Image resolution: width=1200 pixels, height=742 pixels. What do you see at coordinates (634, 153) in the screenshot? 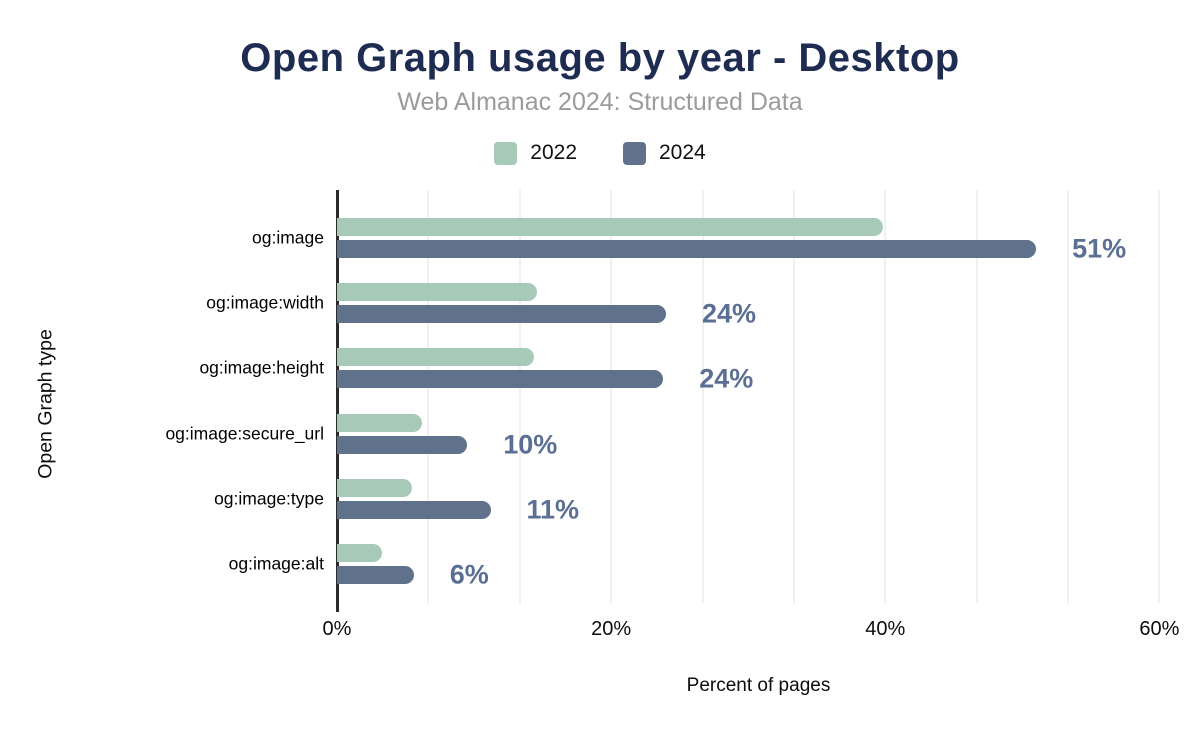
I see `legend-swatch-2024` at bounding box center [634, 153].